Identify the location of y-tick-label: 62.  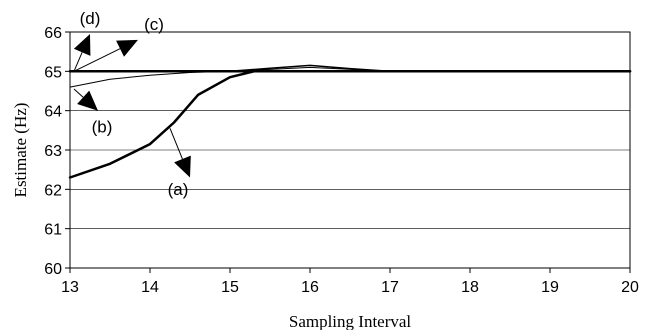
(53, 190).